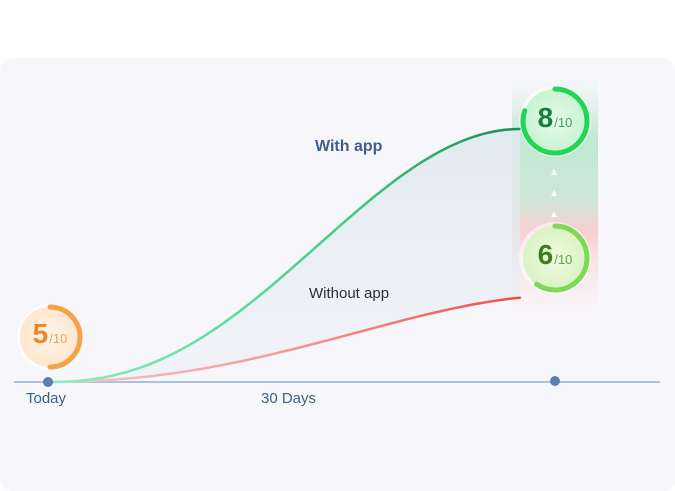  What do you see at coordinates (554, 193) in the screenshot?
I see `up-arrows` at bounding box center [554, 193].